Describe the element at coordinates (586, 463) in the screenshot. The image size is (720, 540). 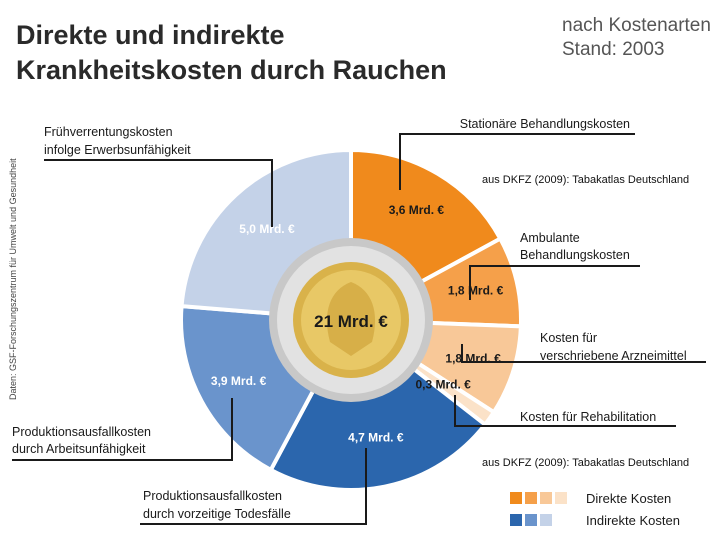
I see `credit-text-bottom: aus DKFZ (2009): Tabakatlas Deutschland` at that location.